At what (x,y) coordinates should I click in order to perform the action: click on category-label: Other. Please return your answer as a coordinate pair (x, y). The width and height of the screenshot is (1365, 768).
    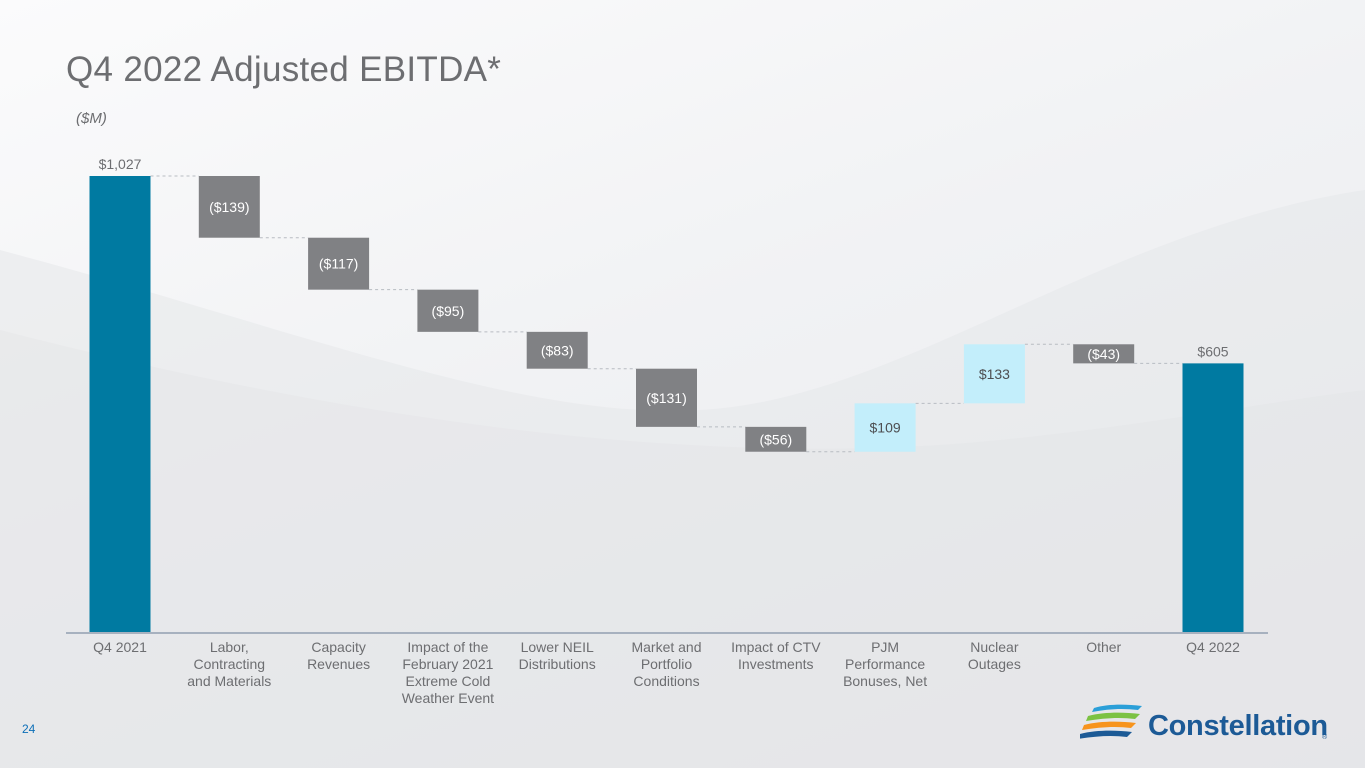
    Looking at the image, I should click on (1103, 647).